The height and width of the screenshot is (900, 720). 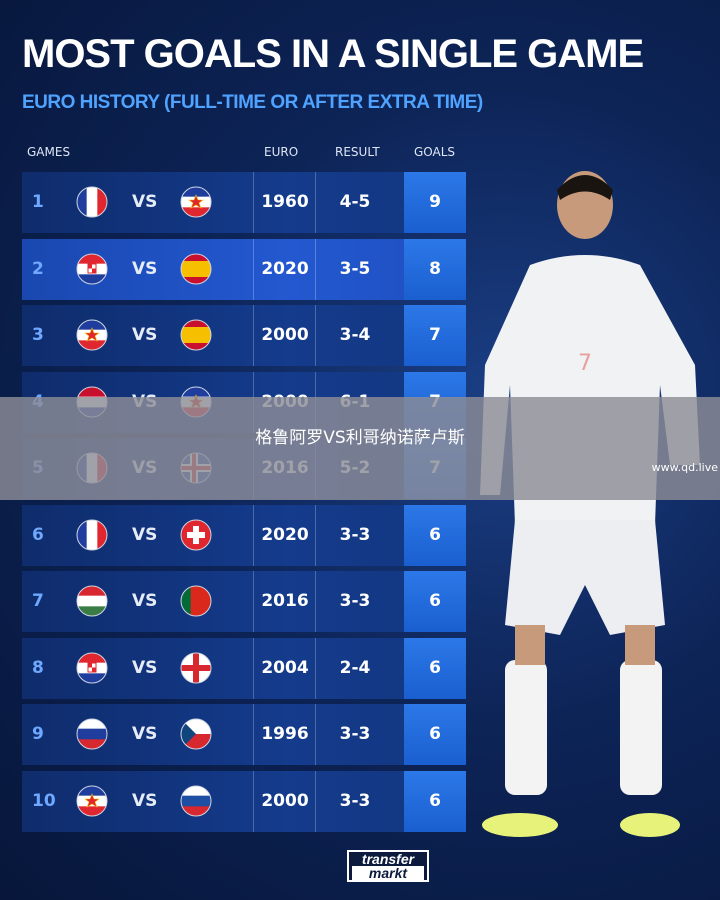 What do you see at coordinates (684, 467) in the screenshot?
I see `watermark: www.qd.live` at bounding box center [684, 467].